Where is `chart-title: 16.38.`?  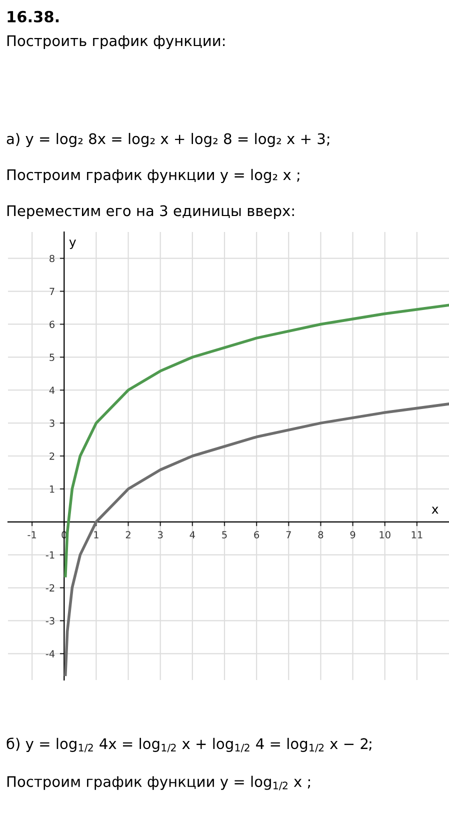
chart-title: 16.38. is located at coordinates (33, 16).